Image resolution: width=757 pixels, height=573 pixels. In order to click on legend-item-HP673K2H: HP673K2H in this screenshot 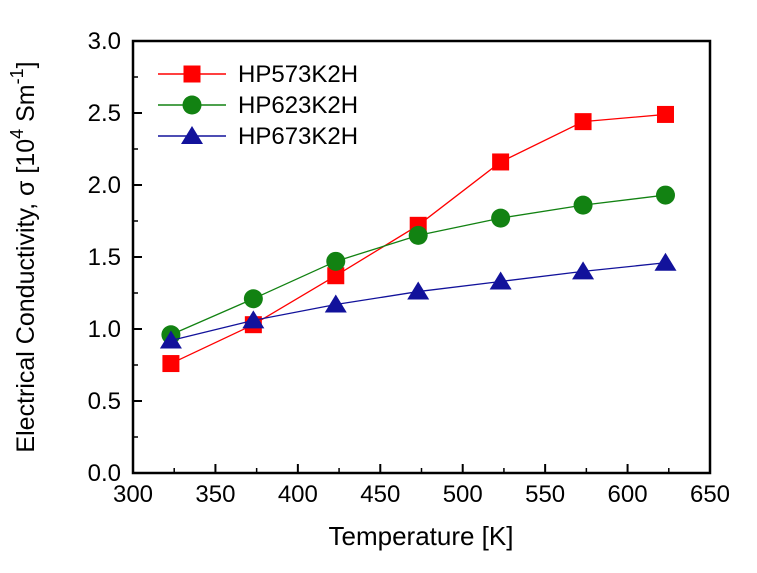, I will do `click(258, 136)`.